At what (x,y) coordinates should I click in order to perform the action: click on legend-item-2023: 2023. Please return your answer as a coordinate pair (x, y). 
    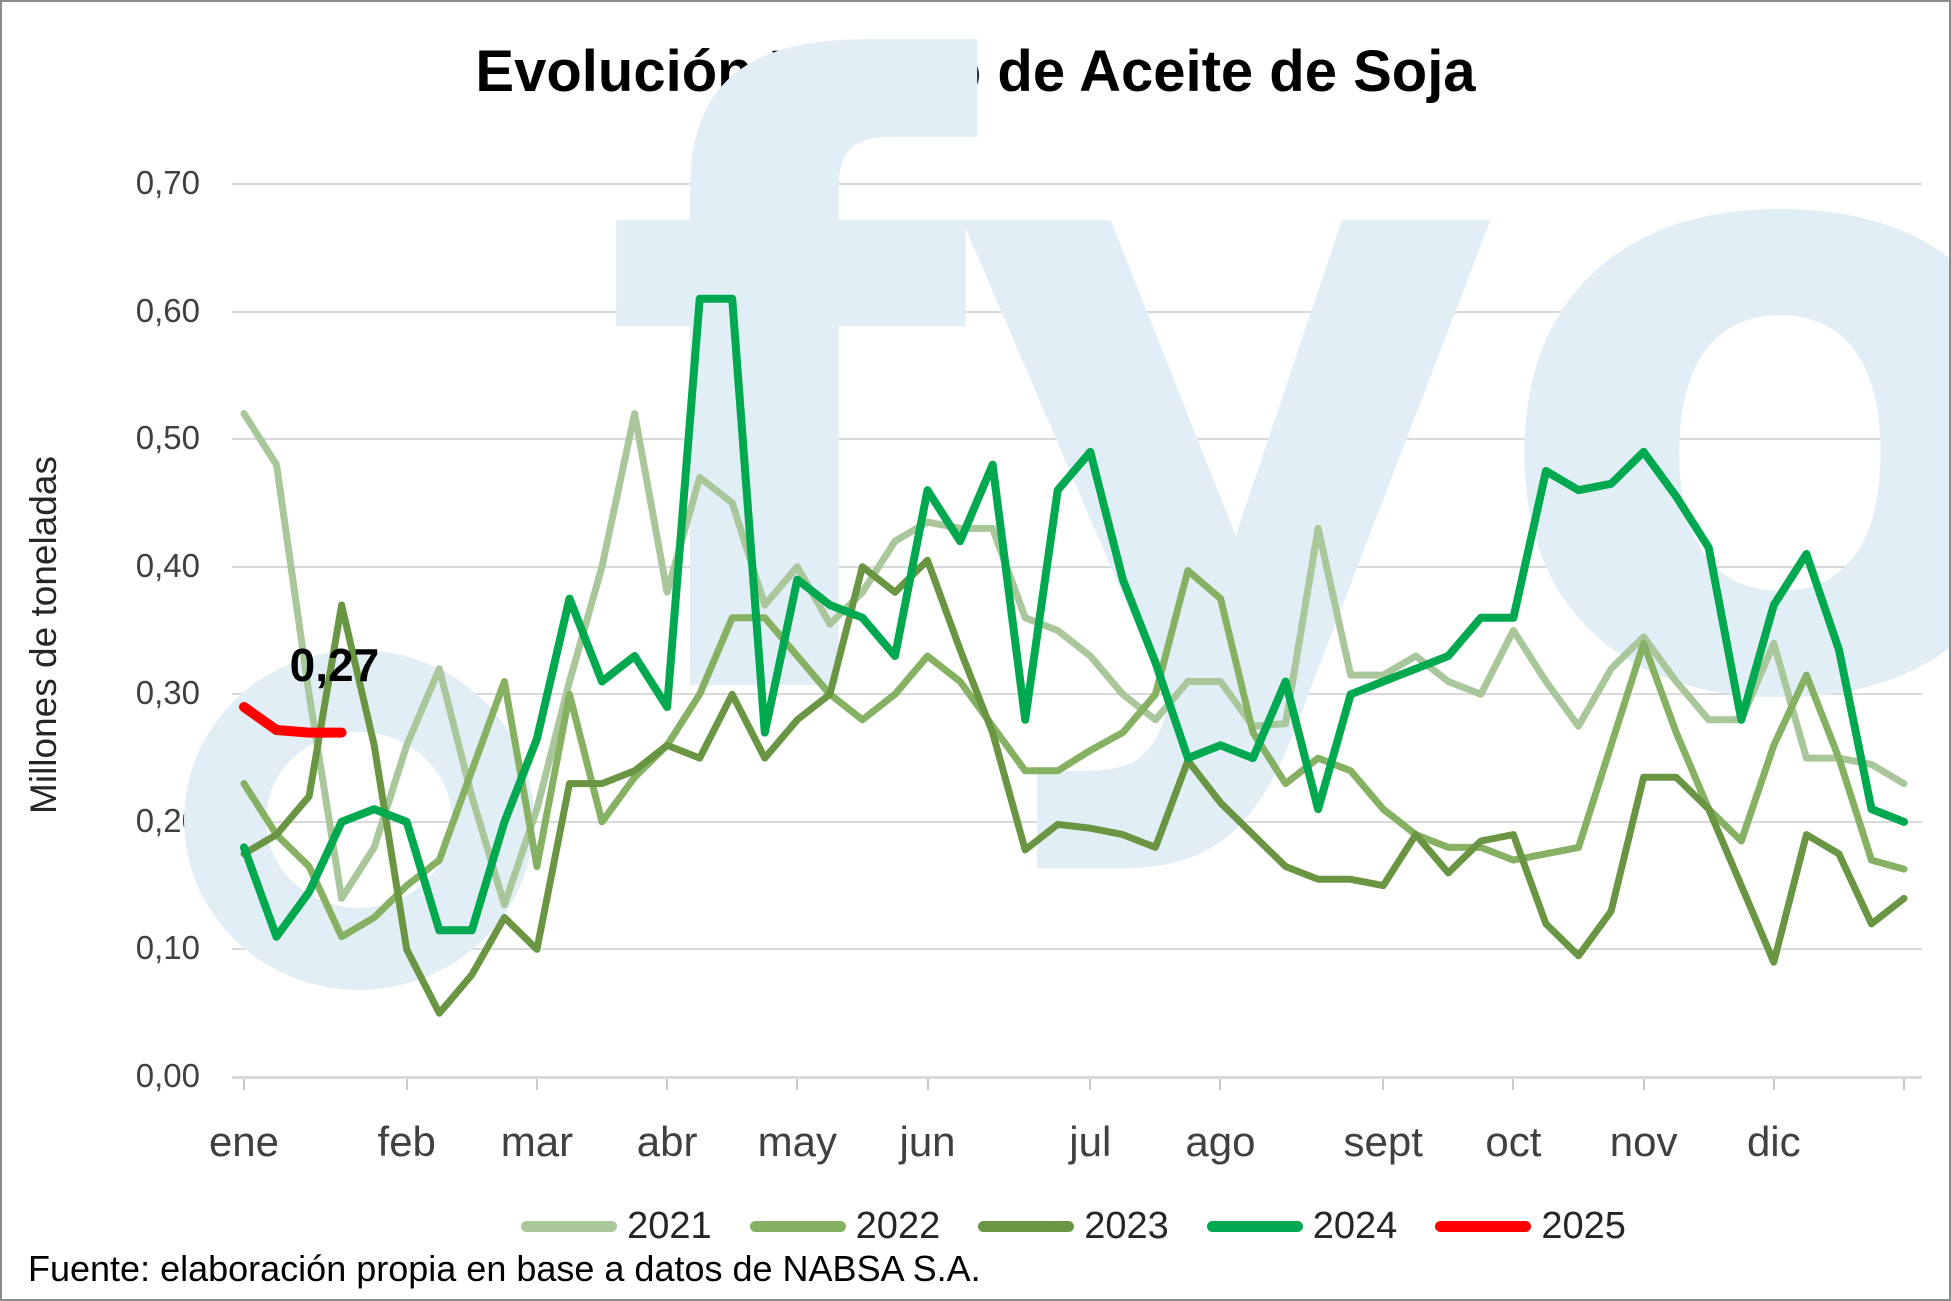
    Looking at the image, I should click on (1073, 1226).